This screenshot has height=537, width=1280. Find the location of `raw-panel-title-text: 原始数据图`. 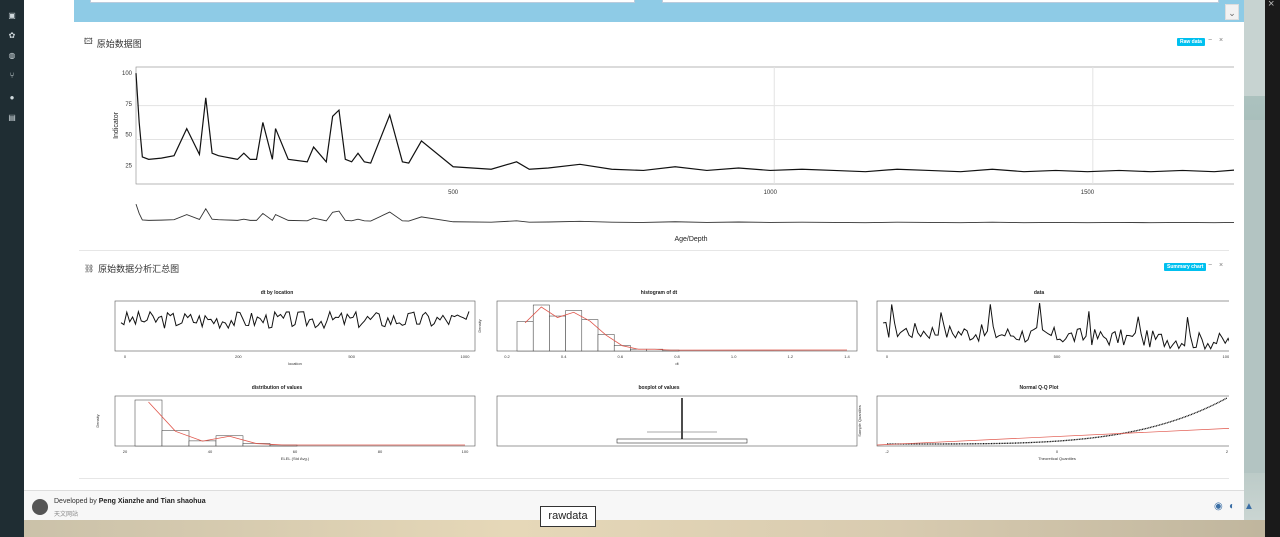

raw-panel-title-text: 原始数据图 is located at coordinates (119, 43).